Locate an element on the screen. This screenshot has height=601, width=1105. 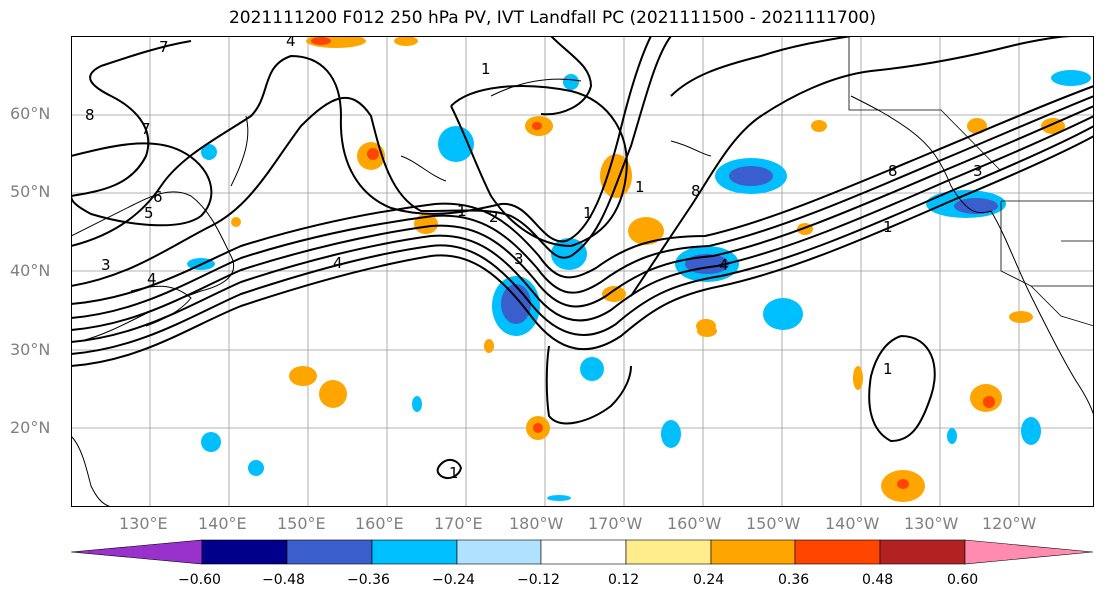
lon-label: 160°E is located at coordinates (379, 523).